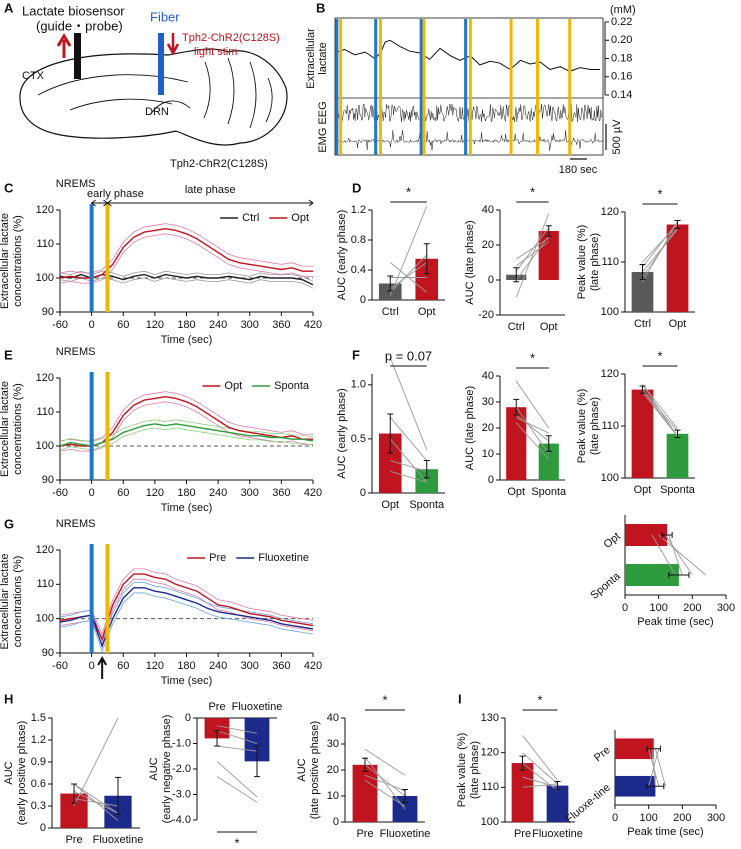  I want to click on y-tick-label: 100, so click(490, 822).